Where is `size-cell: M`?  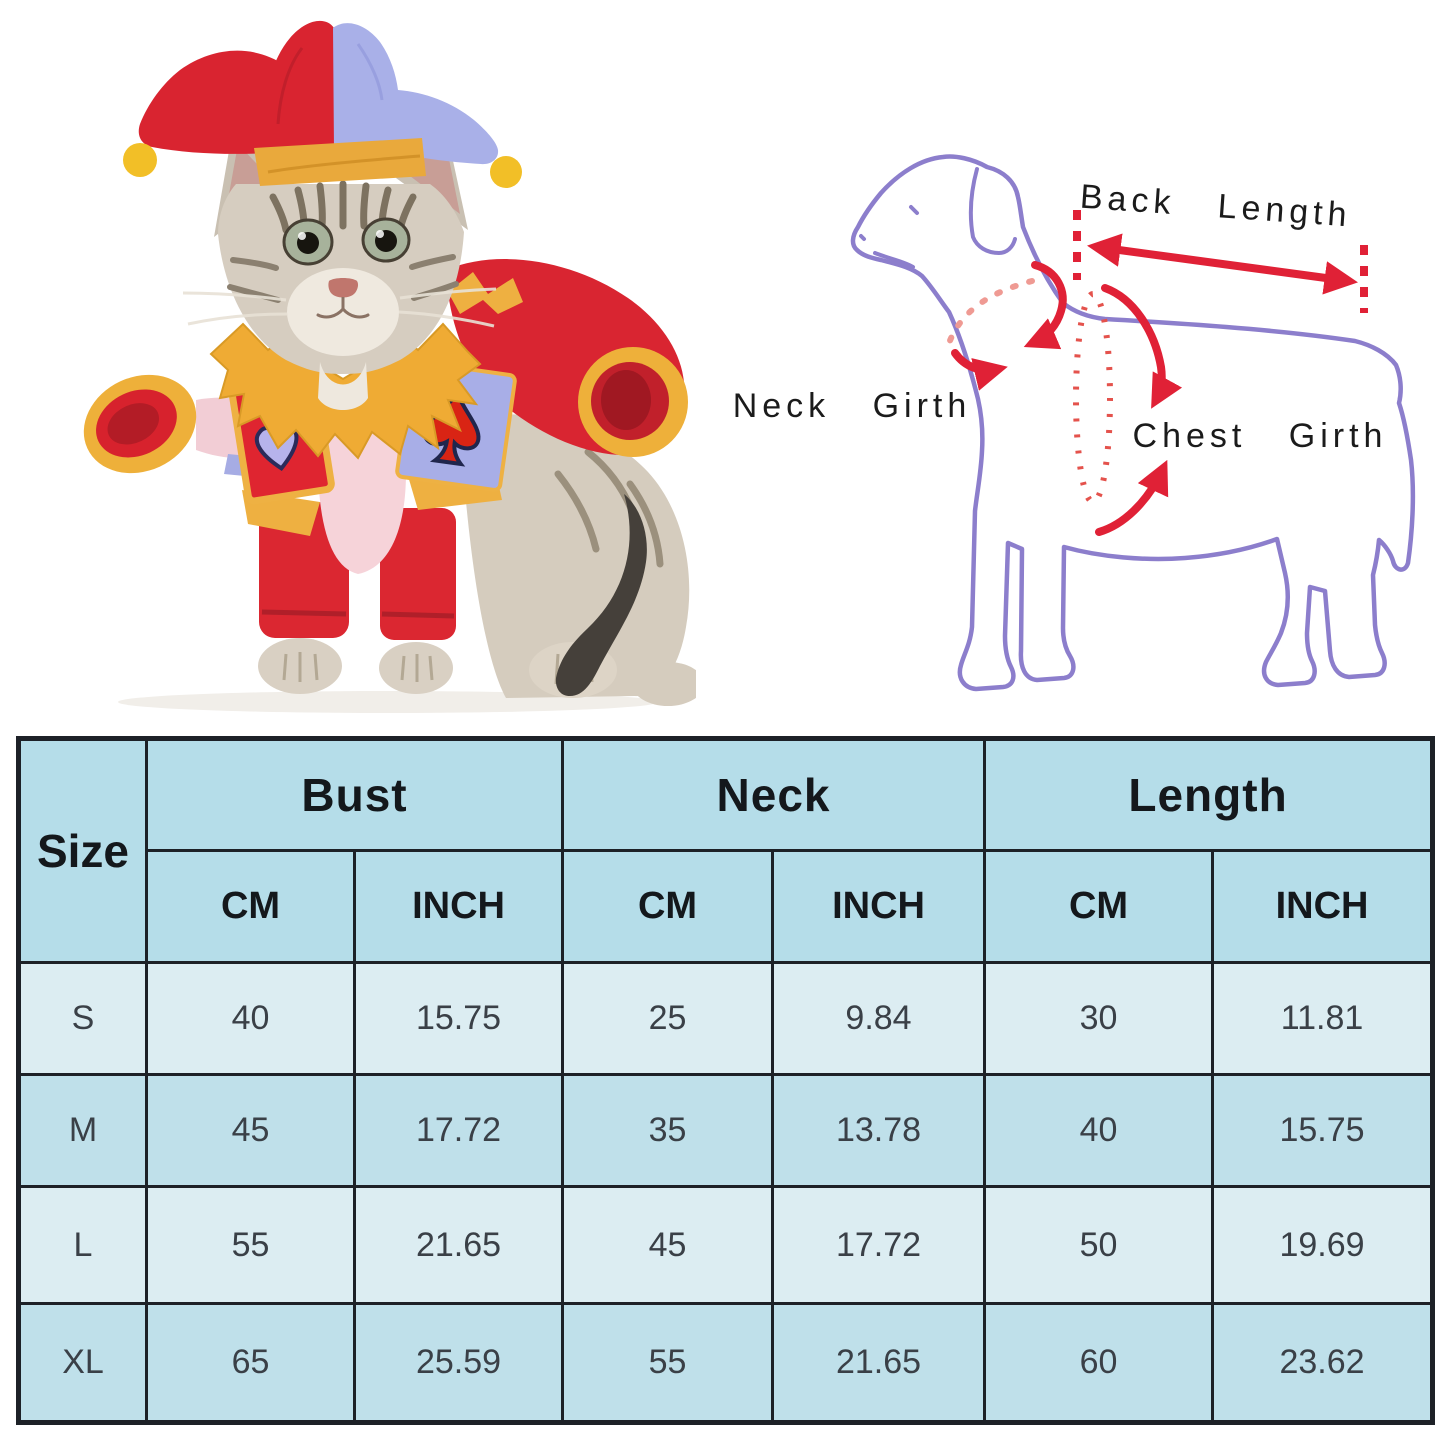 size-cell: M is located at coordinates (82, 1130).